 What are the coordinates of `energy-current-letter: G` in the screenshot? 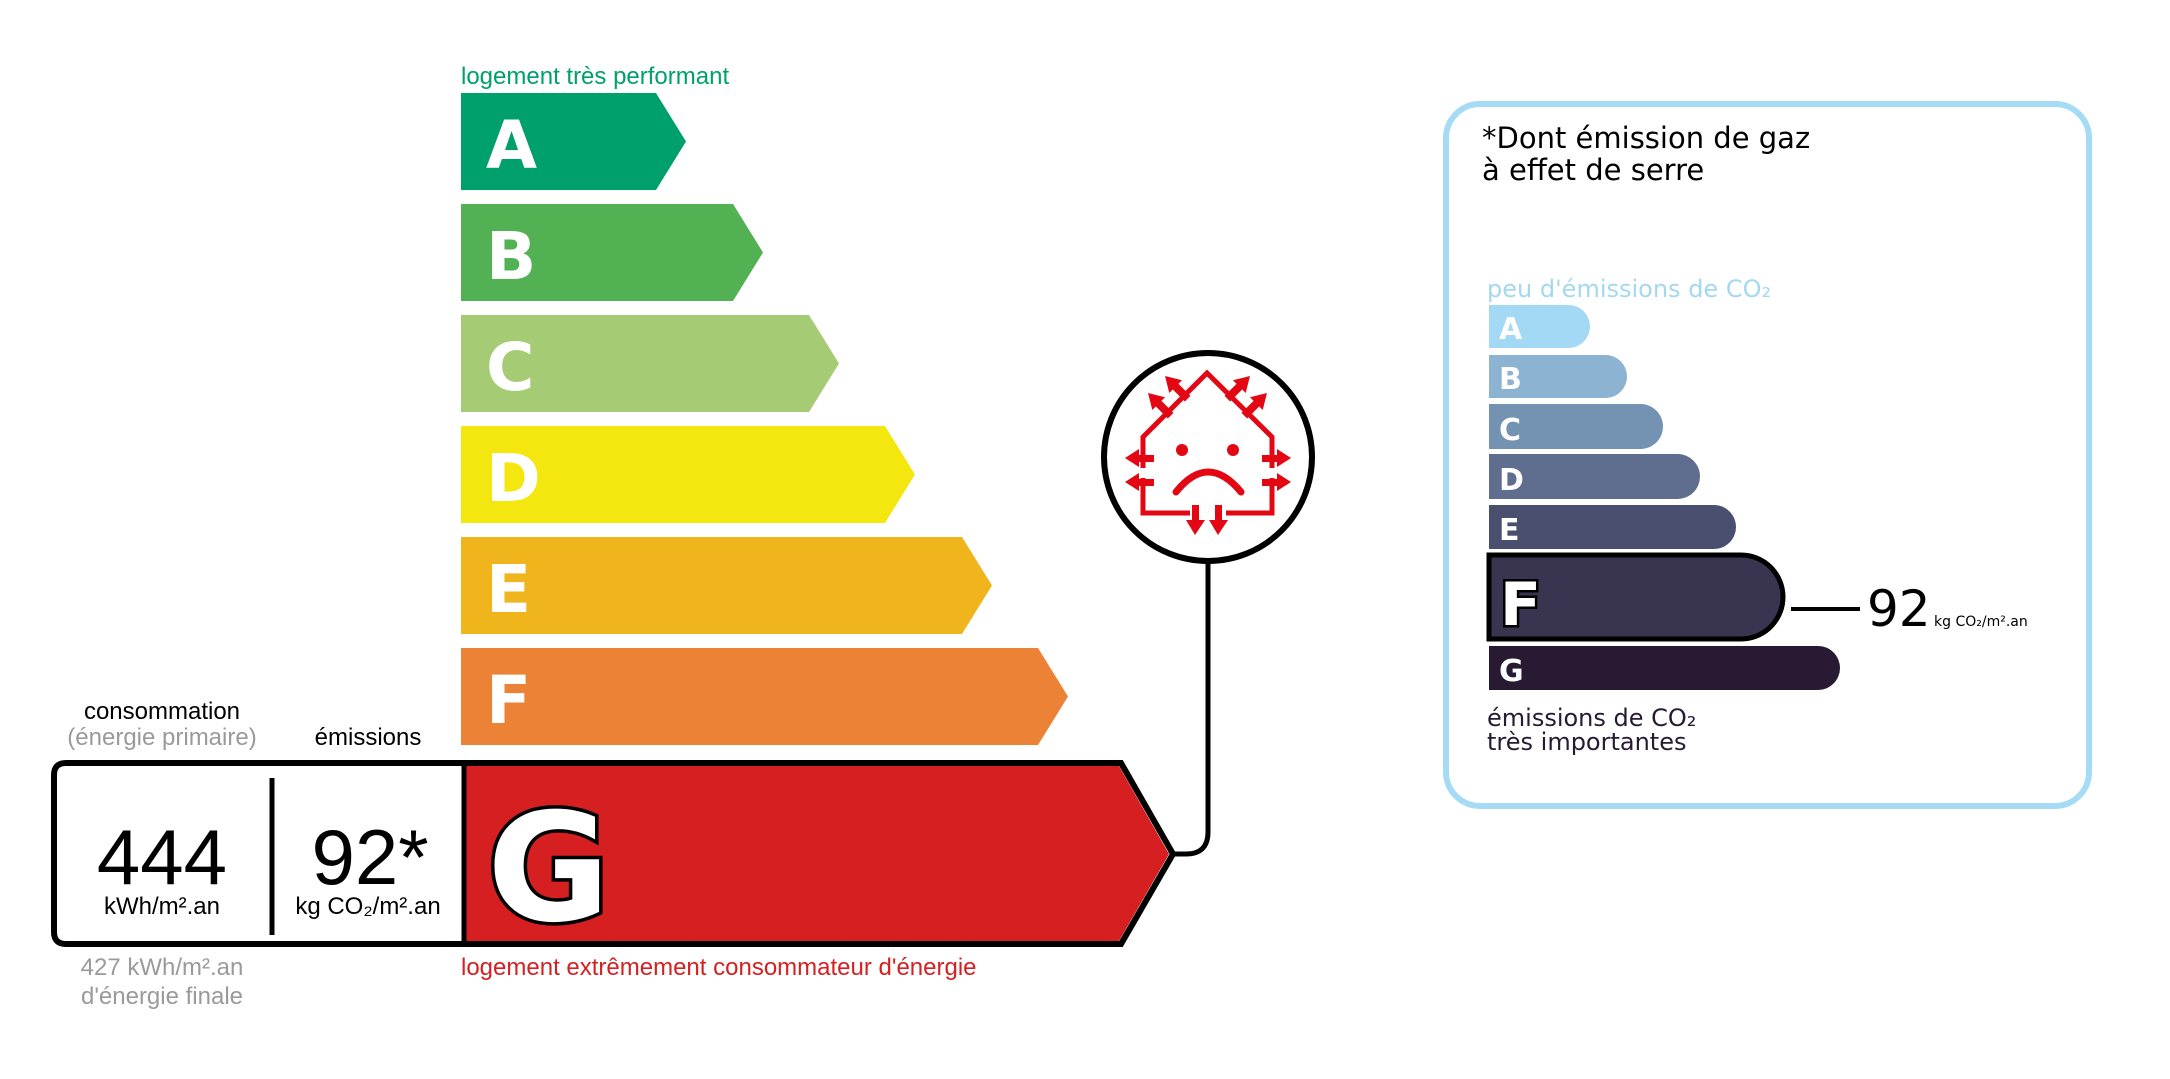 It's located at (548, 869).